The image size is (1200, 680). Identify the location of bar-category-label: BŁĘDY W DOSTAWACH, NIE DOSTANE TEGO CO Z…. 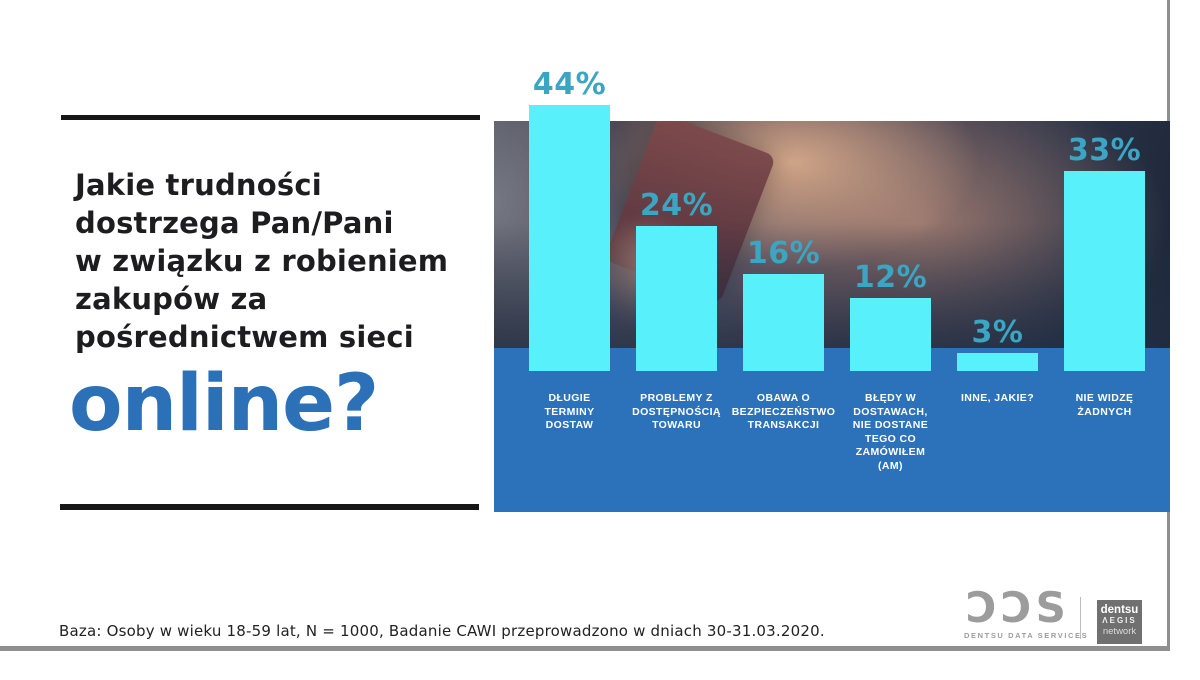
(890, 432).